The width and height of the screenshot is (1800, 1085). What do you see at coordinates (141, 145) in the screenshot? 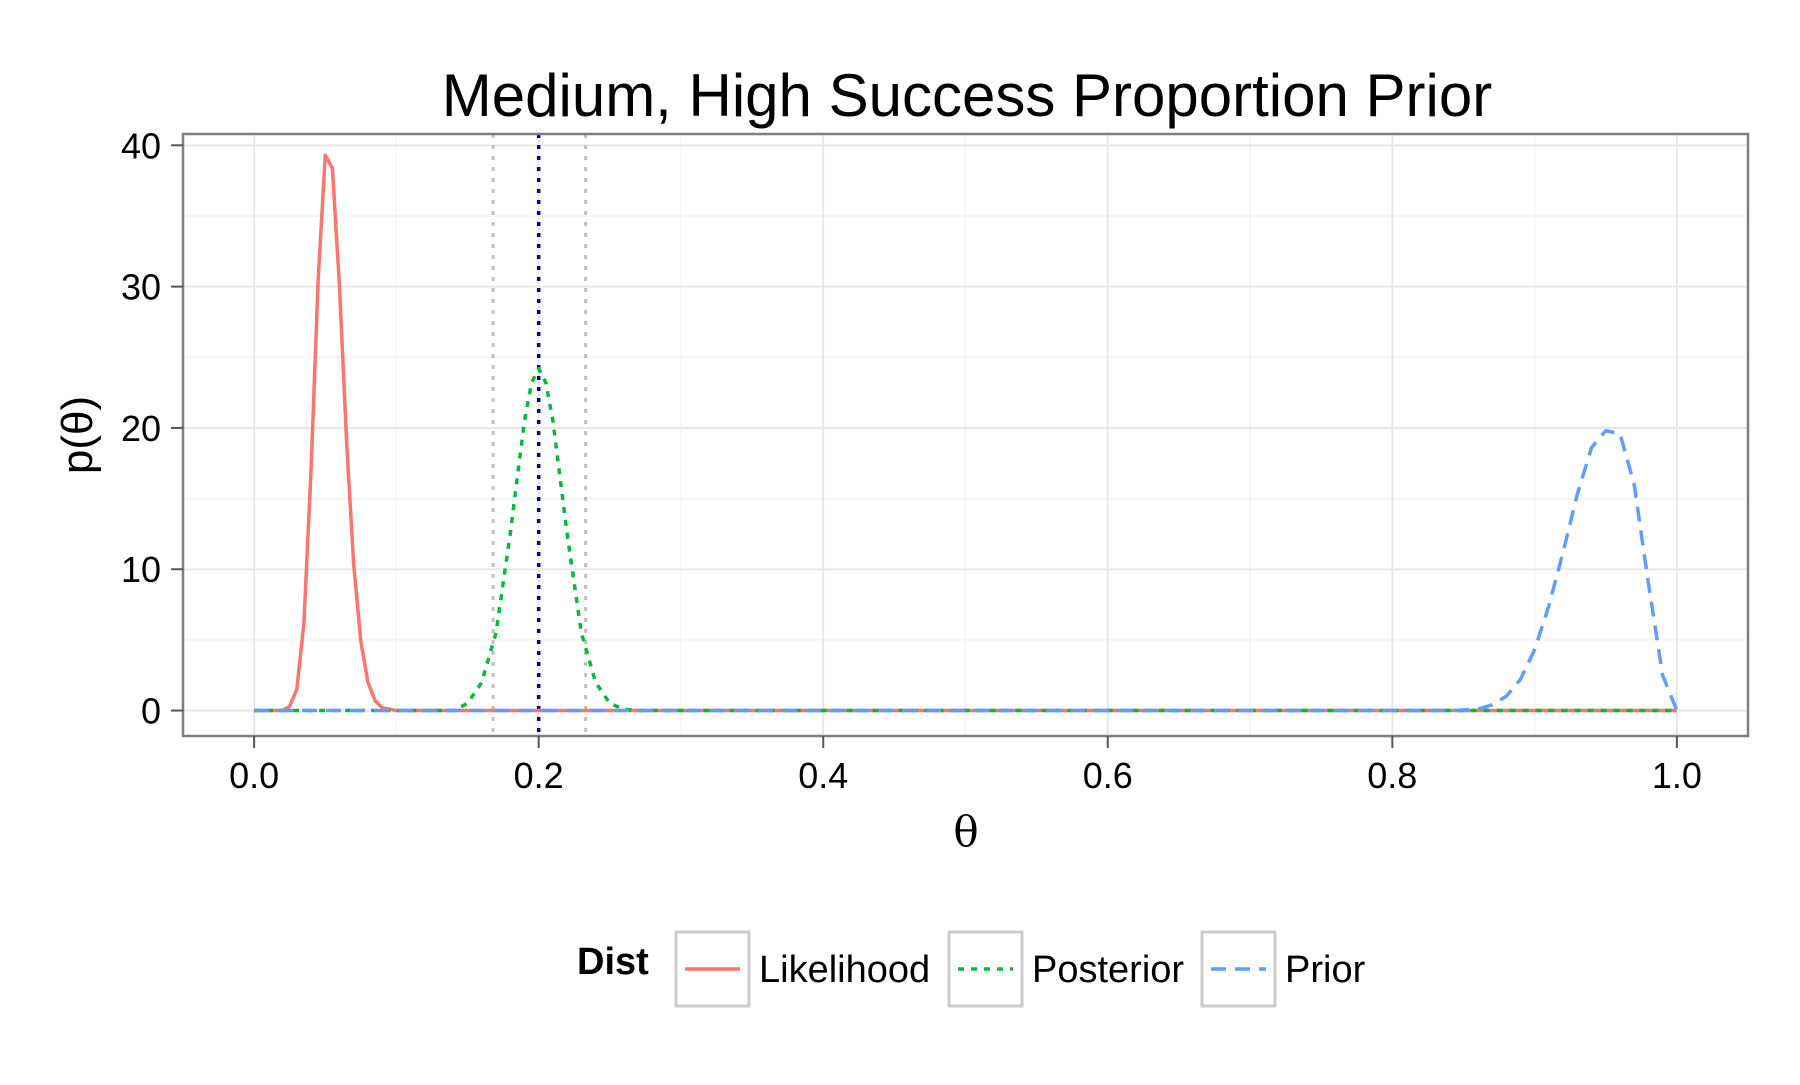
I see `y-tick-label: 40` at bounding box center [141, 145].